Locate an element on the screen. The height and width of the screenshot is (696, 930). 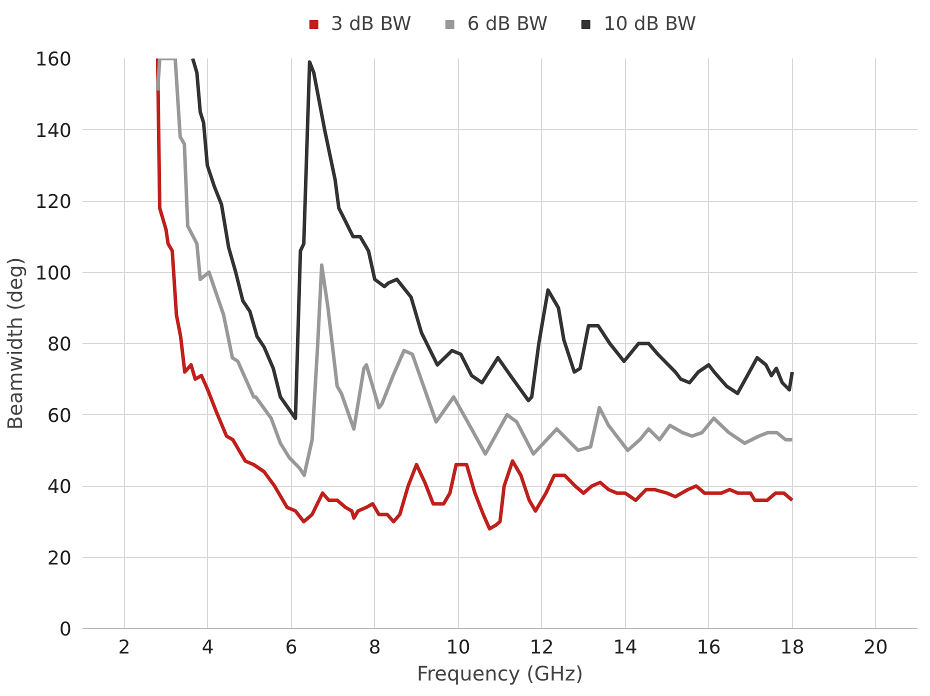
x-tick-label: 20 is located at coordinates (876, 647).